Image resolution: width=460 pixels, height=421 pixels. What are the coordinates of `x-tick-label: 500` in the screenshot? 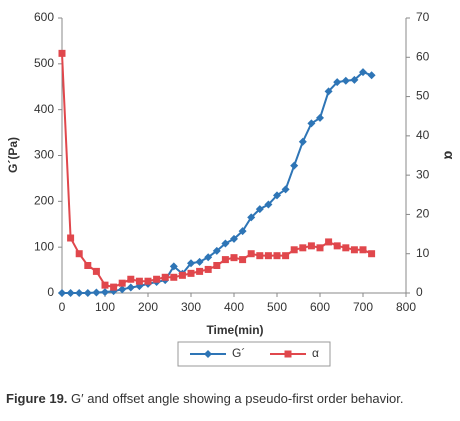 It's located at (277, 307).